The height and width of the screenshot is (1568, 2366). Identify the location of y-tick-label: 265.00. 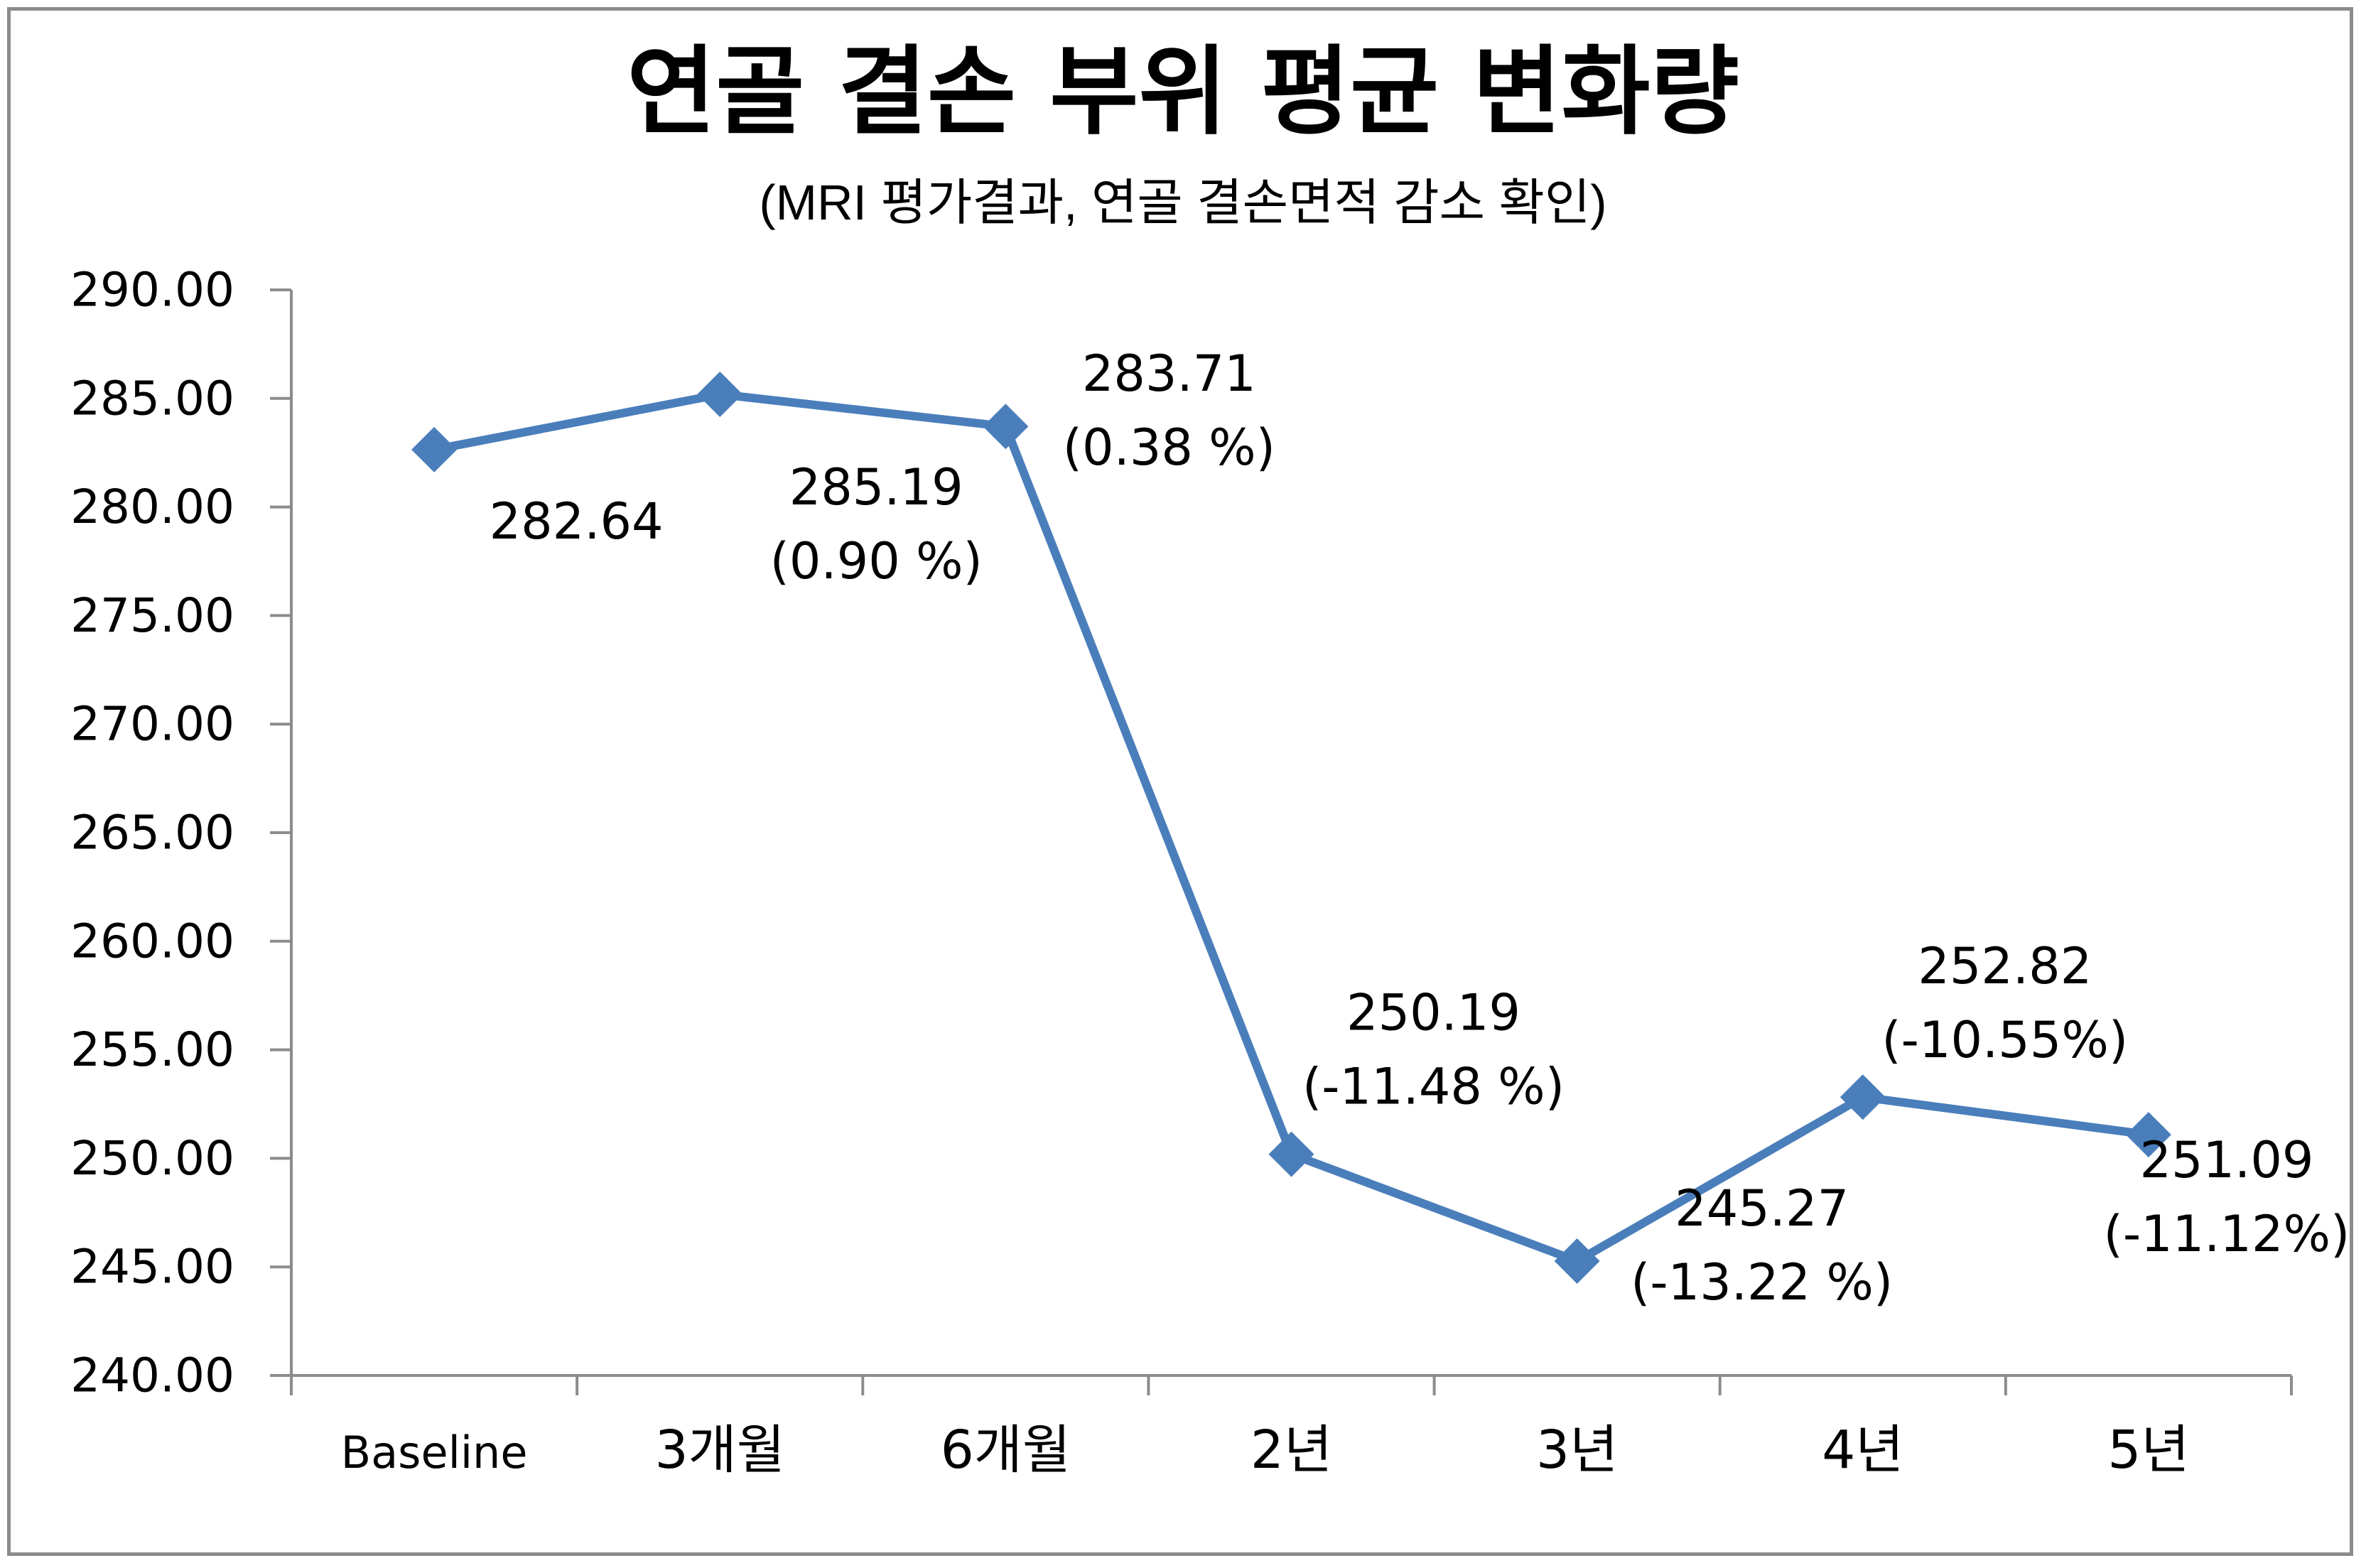
(152, 833).